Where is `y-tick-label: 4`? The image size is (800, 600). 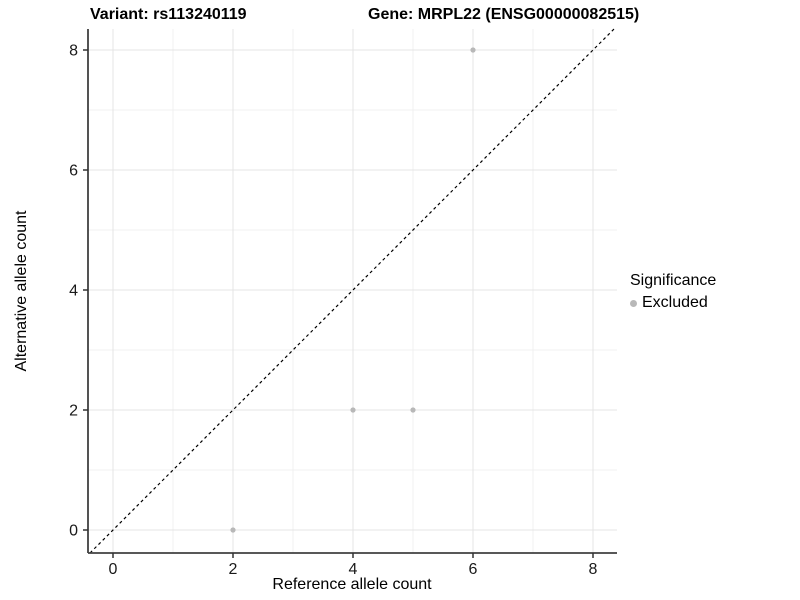
y-tick-label: 4 is located at coordinates (73, 291).